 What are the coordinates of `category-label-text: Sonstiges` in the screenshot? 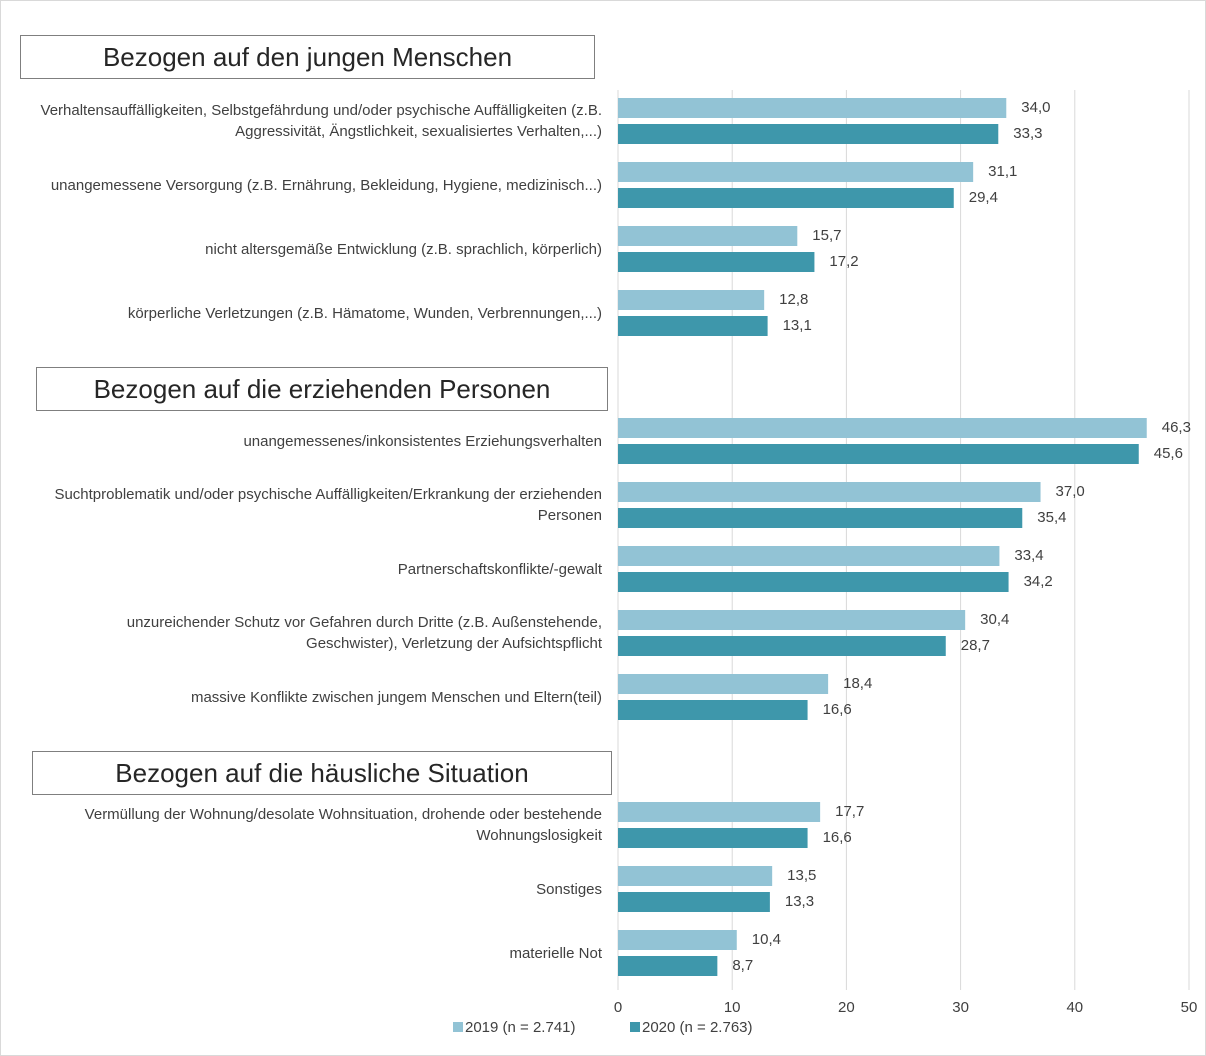 It's located at (569, 889).